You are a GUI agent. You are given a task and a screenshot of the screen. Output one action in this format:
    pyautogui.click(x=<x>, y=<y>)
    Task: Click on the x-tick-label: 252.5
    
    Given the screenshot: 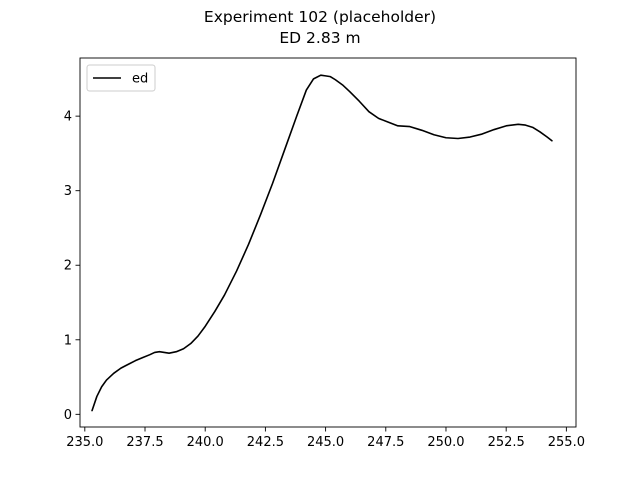 What is the action you would take?
    pyautogui.click(x=506, y=442)
    